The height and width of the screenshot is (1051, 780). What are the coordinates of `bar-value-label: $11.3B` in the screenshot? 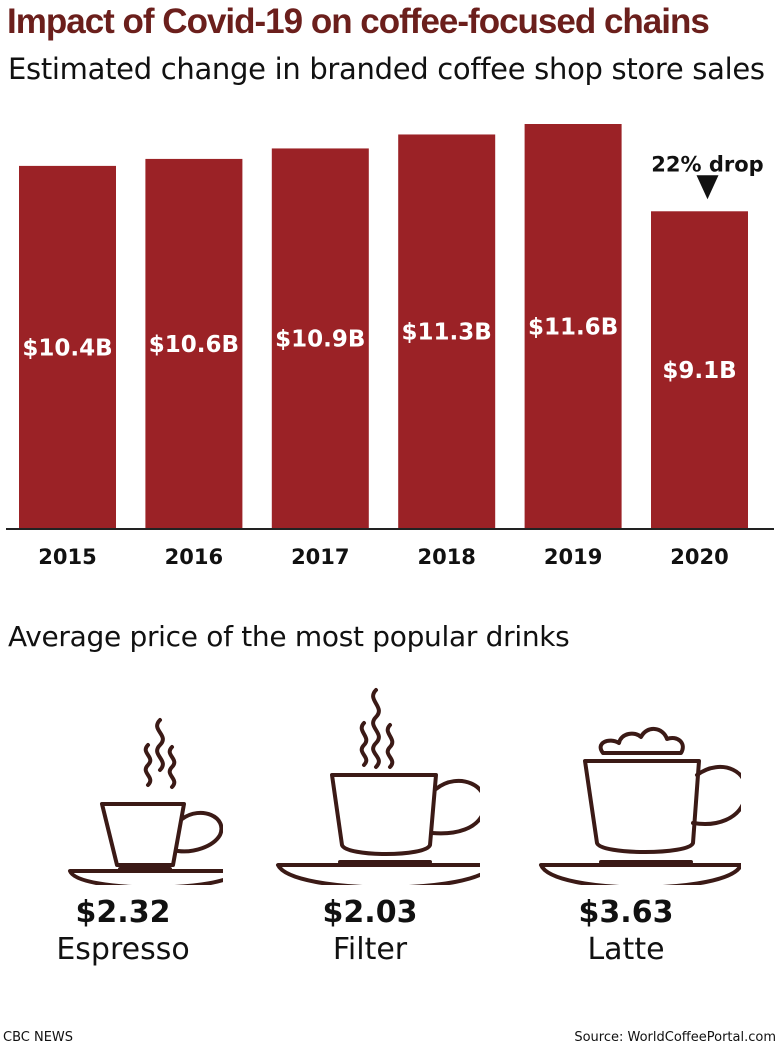 It's located at (447, 333).